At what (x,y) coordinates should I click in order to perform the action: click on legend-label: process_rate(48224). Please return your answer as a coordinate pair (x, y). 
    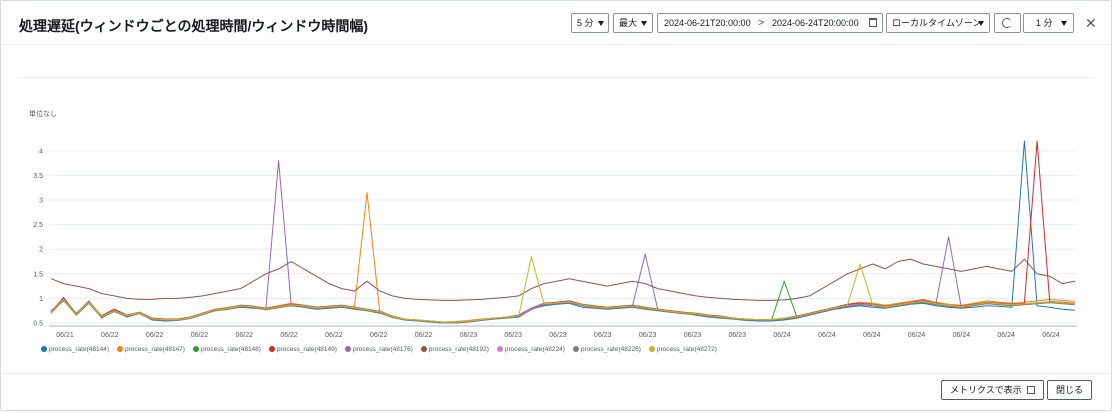
    Looking at the image, I should click on (534, 349).